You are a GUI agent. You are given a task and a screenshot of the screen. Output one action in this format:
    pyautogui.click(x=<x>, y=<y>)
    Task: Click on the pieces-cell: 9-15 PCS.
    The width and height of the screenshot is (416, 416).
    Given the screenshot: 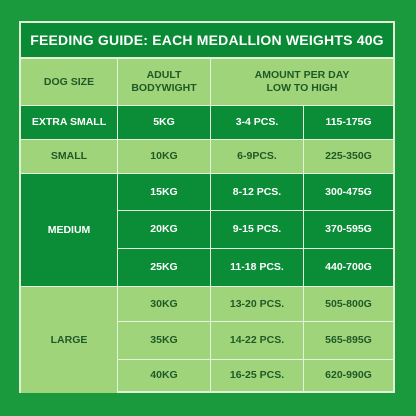 What is the action you would take?
    pyautogui.click(x=257, y=230)
    